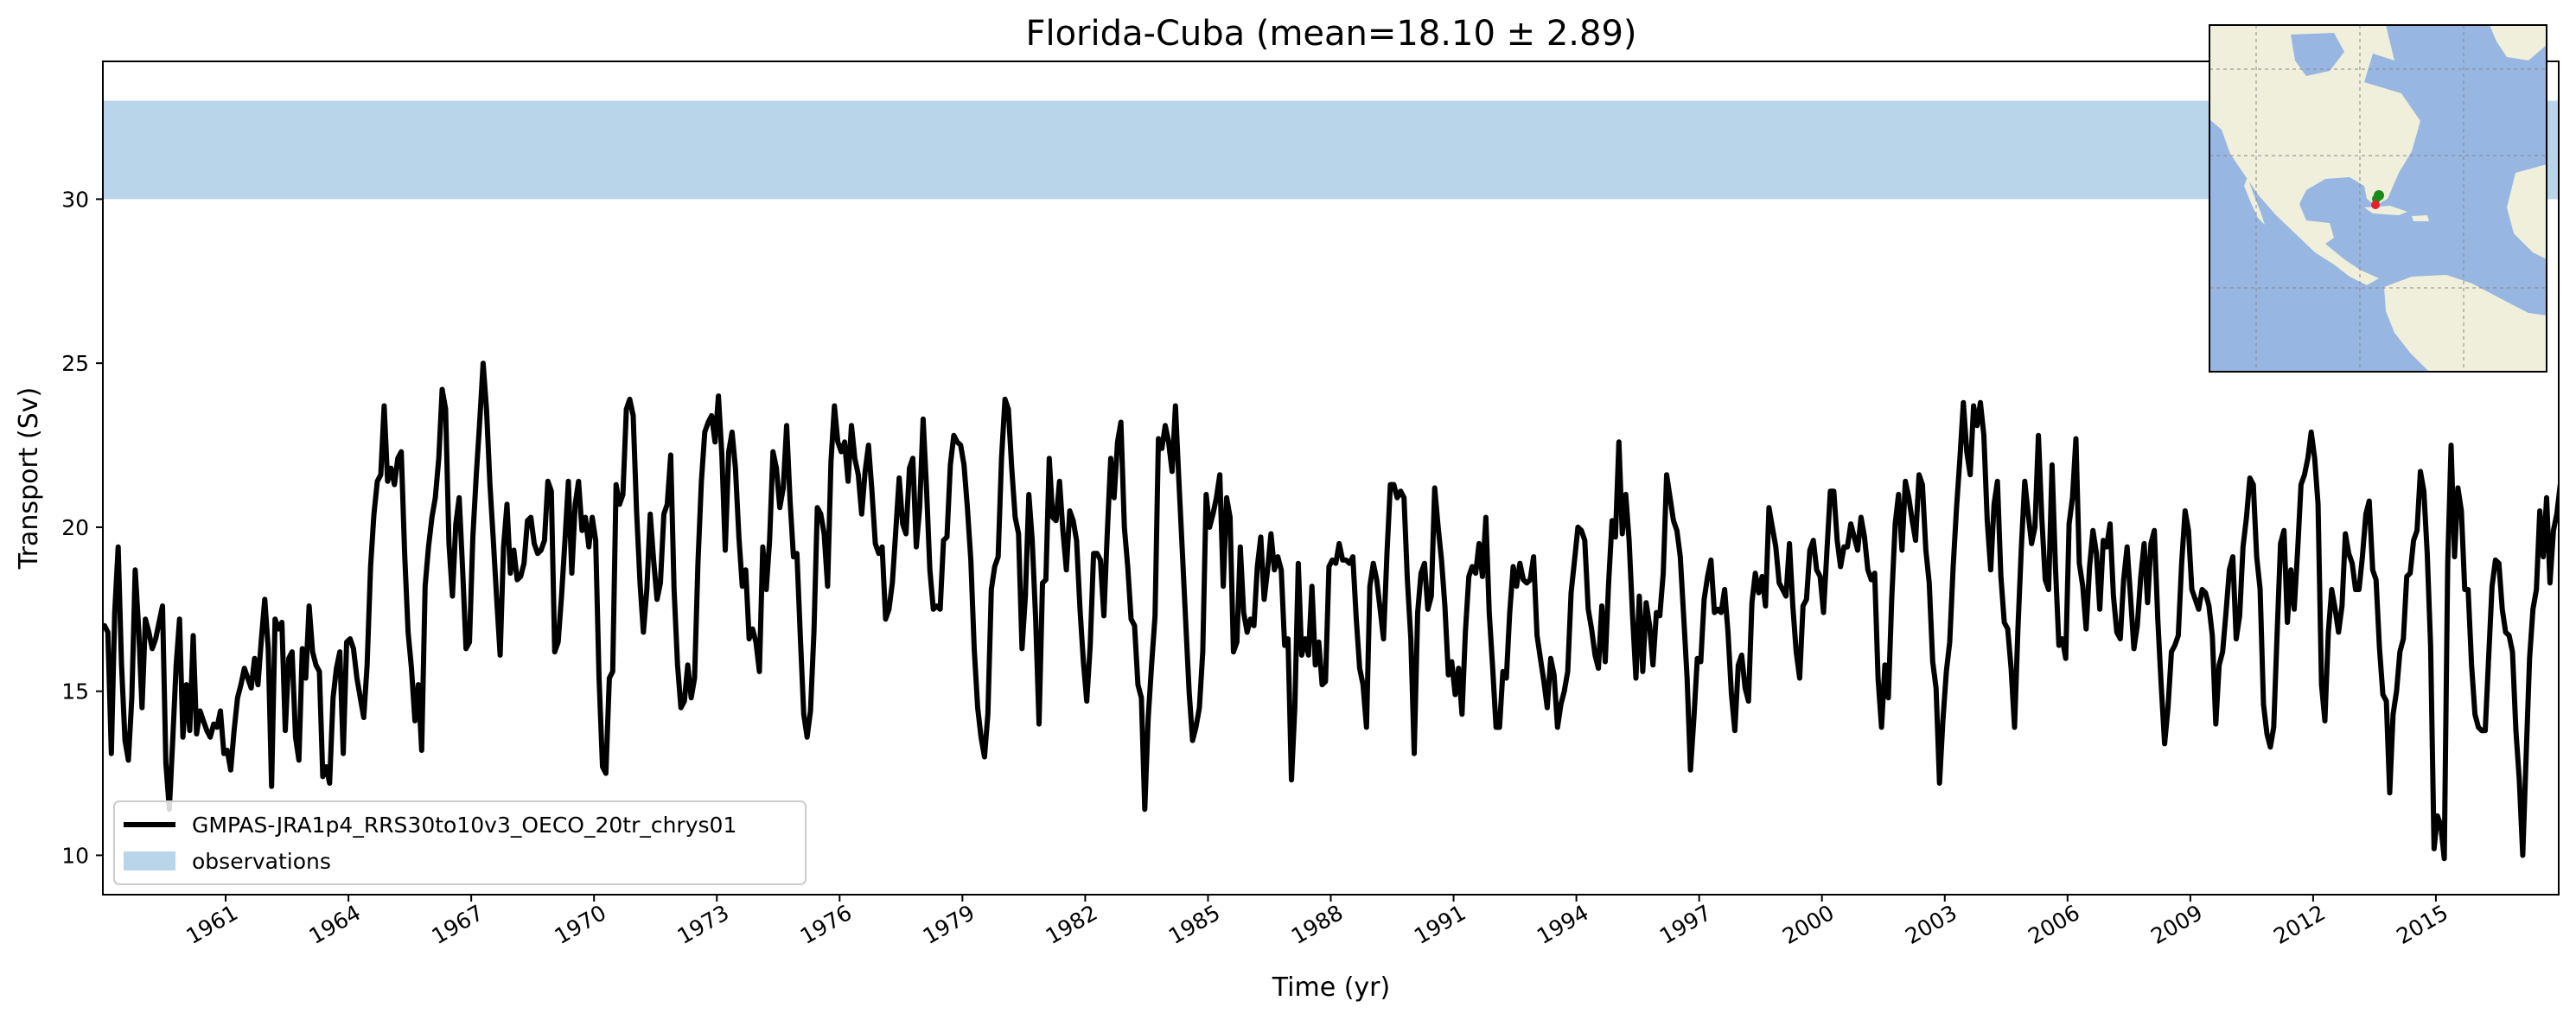 This screenshot has height=1020, width=2576. What do you see at coordinates (261, 862) in the screenshot?
I see `legend-observations-label: observations` at bounding box center [261, 862].